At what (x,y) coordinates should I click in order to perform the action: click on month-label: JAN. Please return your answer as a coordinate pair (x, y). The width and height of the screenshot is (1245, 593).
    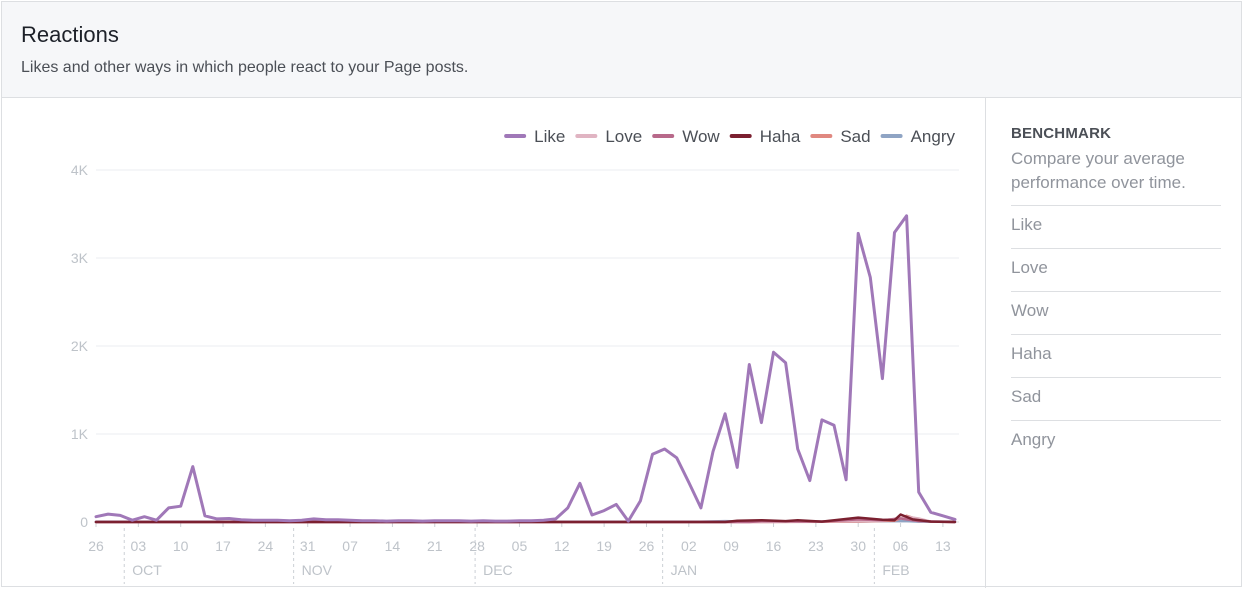
    Looking at the image, I should click on (684, 570).